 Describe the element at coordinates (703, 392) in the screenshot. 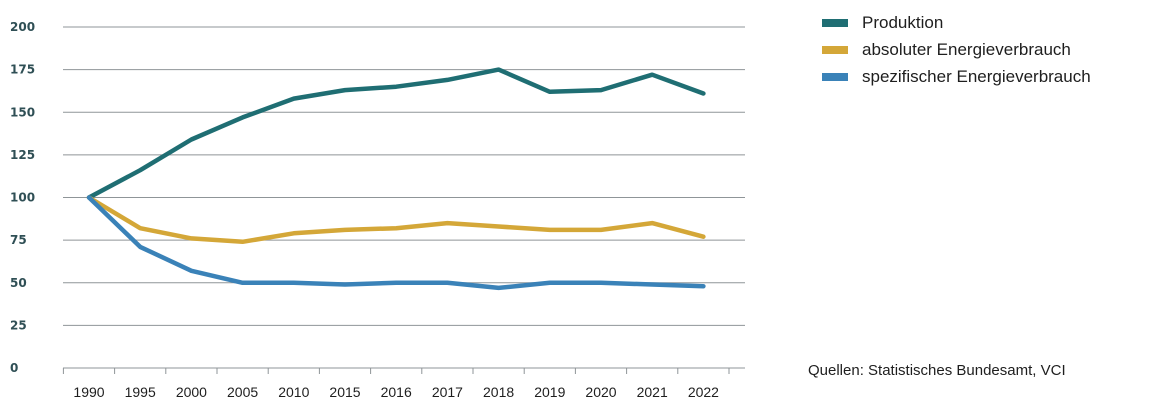

I see `x-tick-label-2022: 2022` at that location.